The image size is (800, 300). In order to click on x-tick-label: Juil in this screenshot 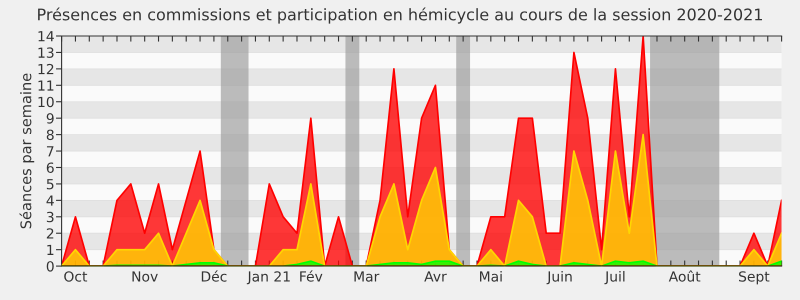, I will do `click(614, 277)`.